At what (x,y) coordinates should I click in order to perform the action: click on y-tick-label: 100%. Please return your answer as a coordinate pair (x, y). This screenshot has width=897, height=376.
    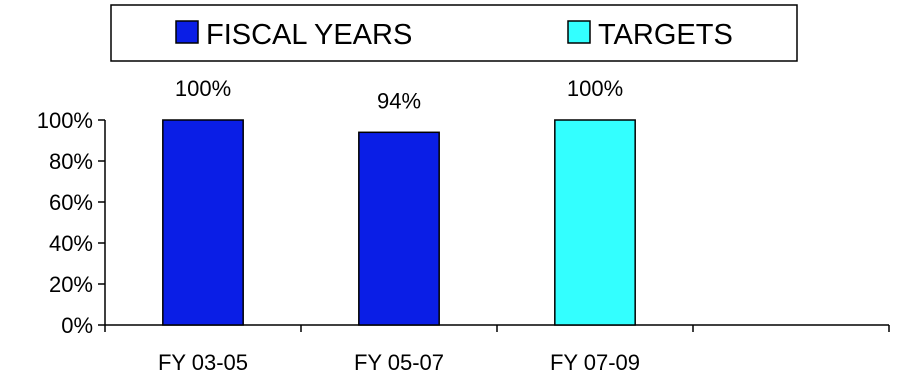
    Looking at the image, I should click on (65, 120).